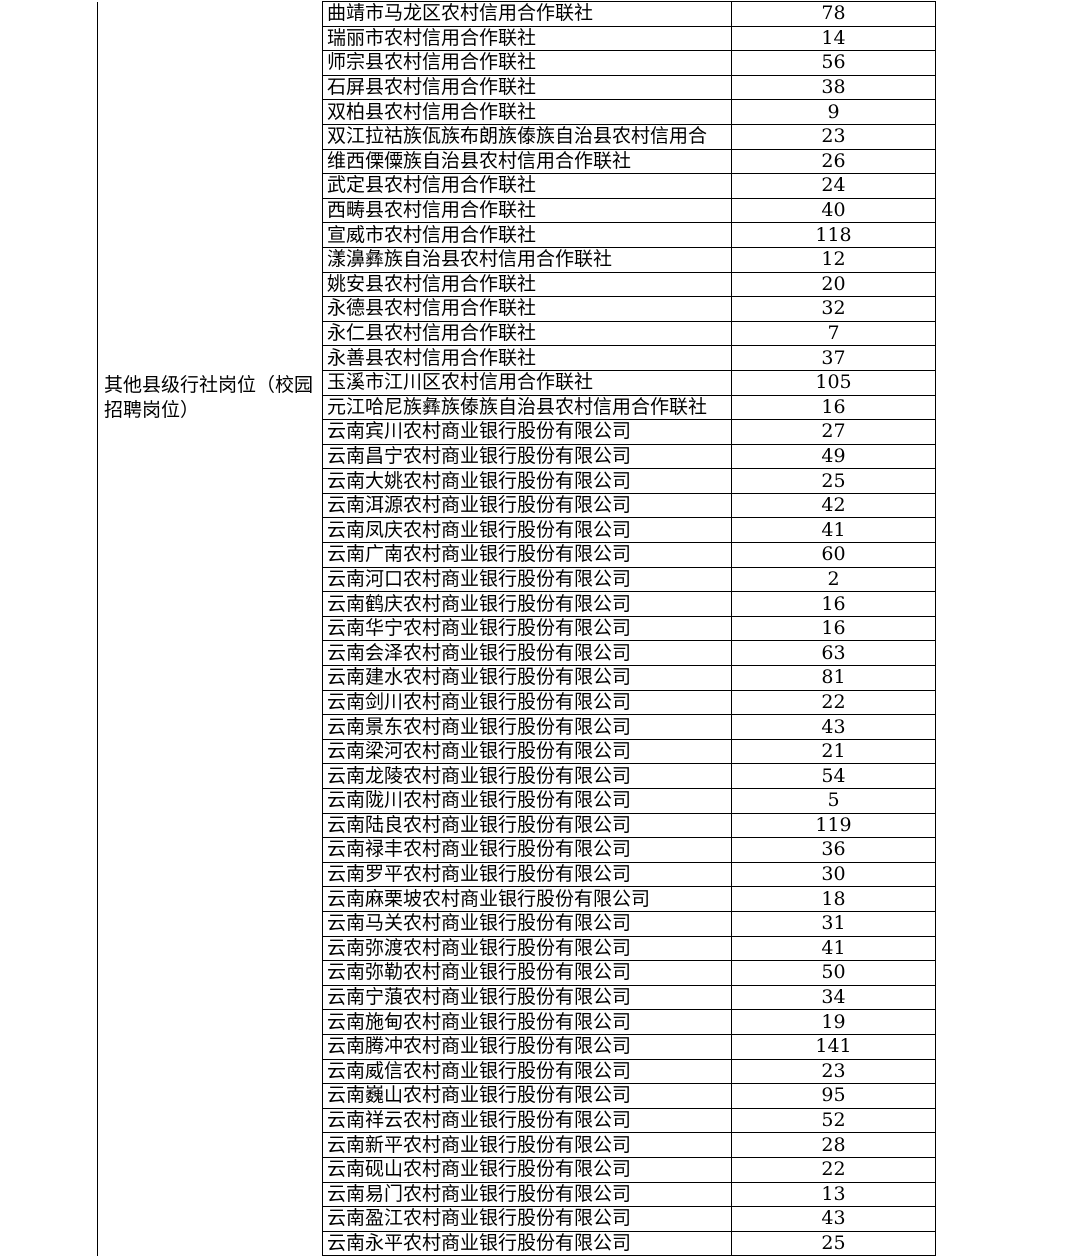 The height and width of the screenshot is (1258, 1079). I want to click on institution-name: 永善县农村信用合作联社, so click(527, 358).